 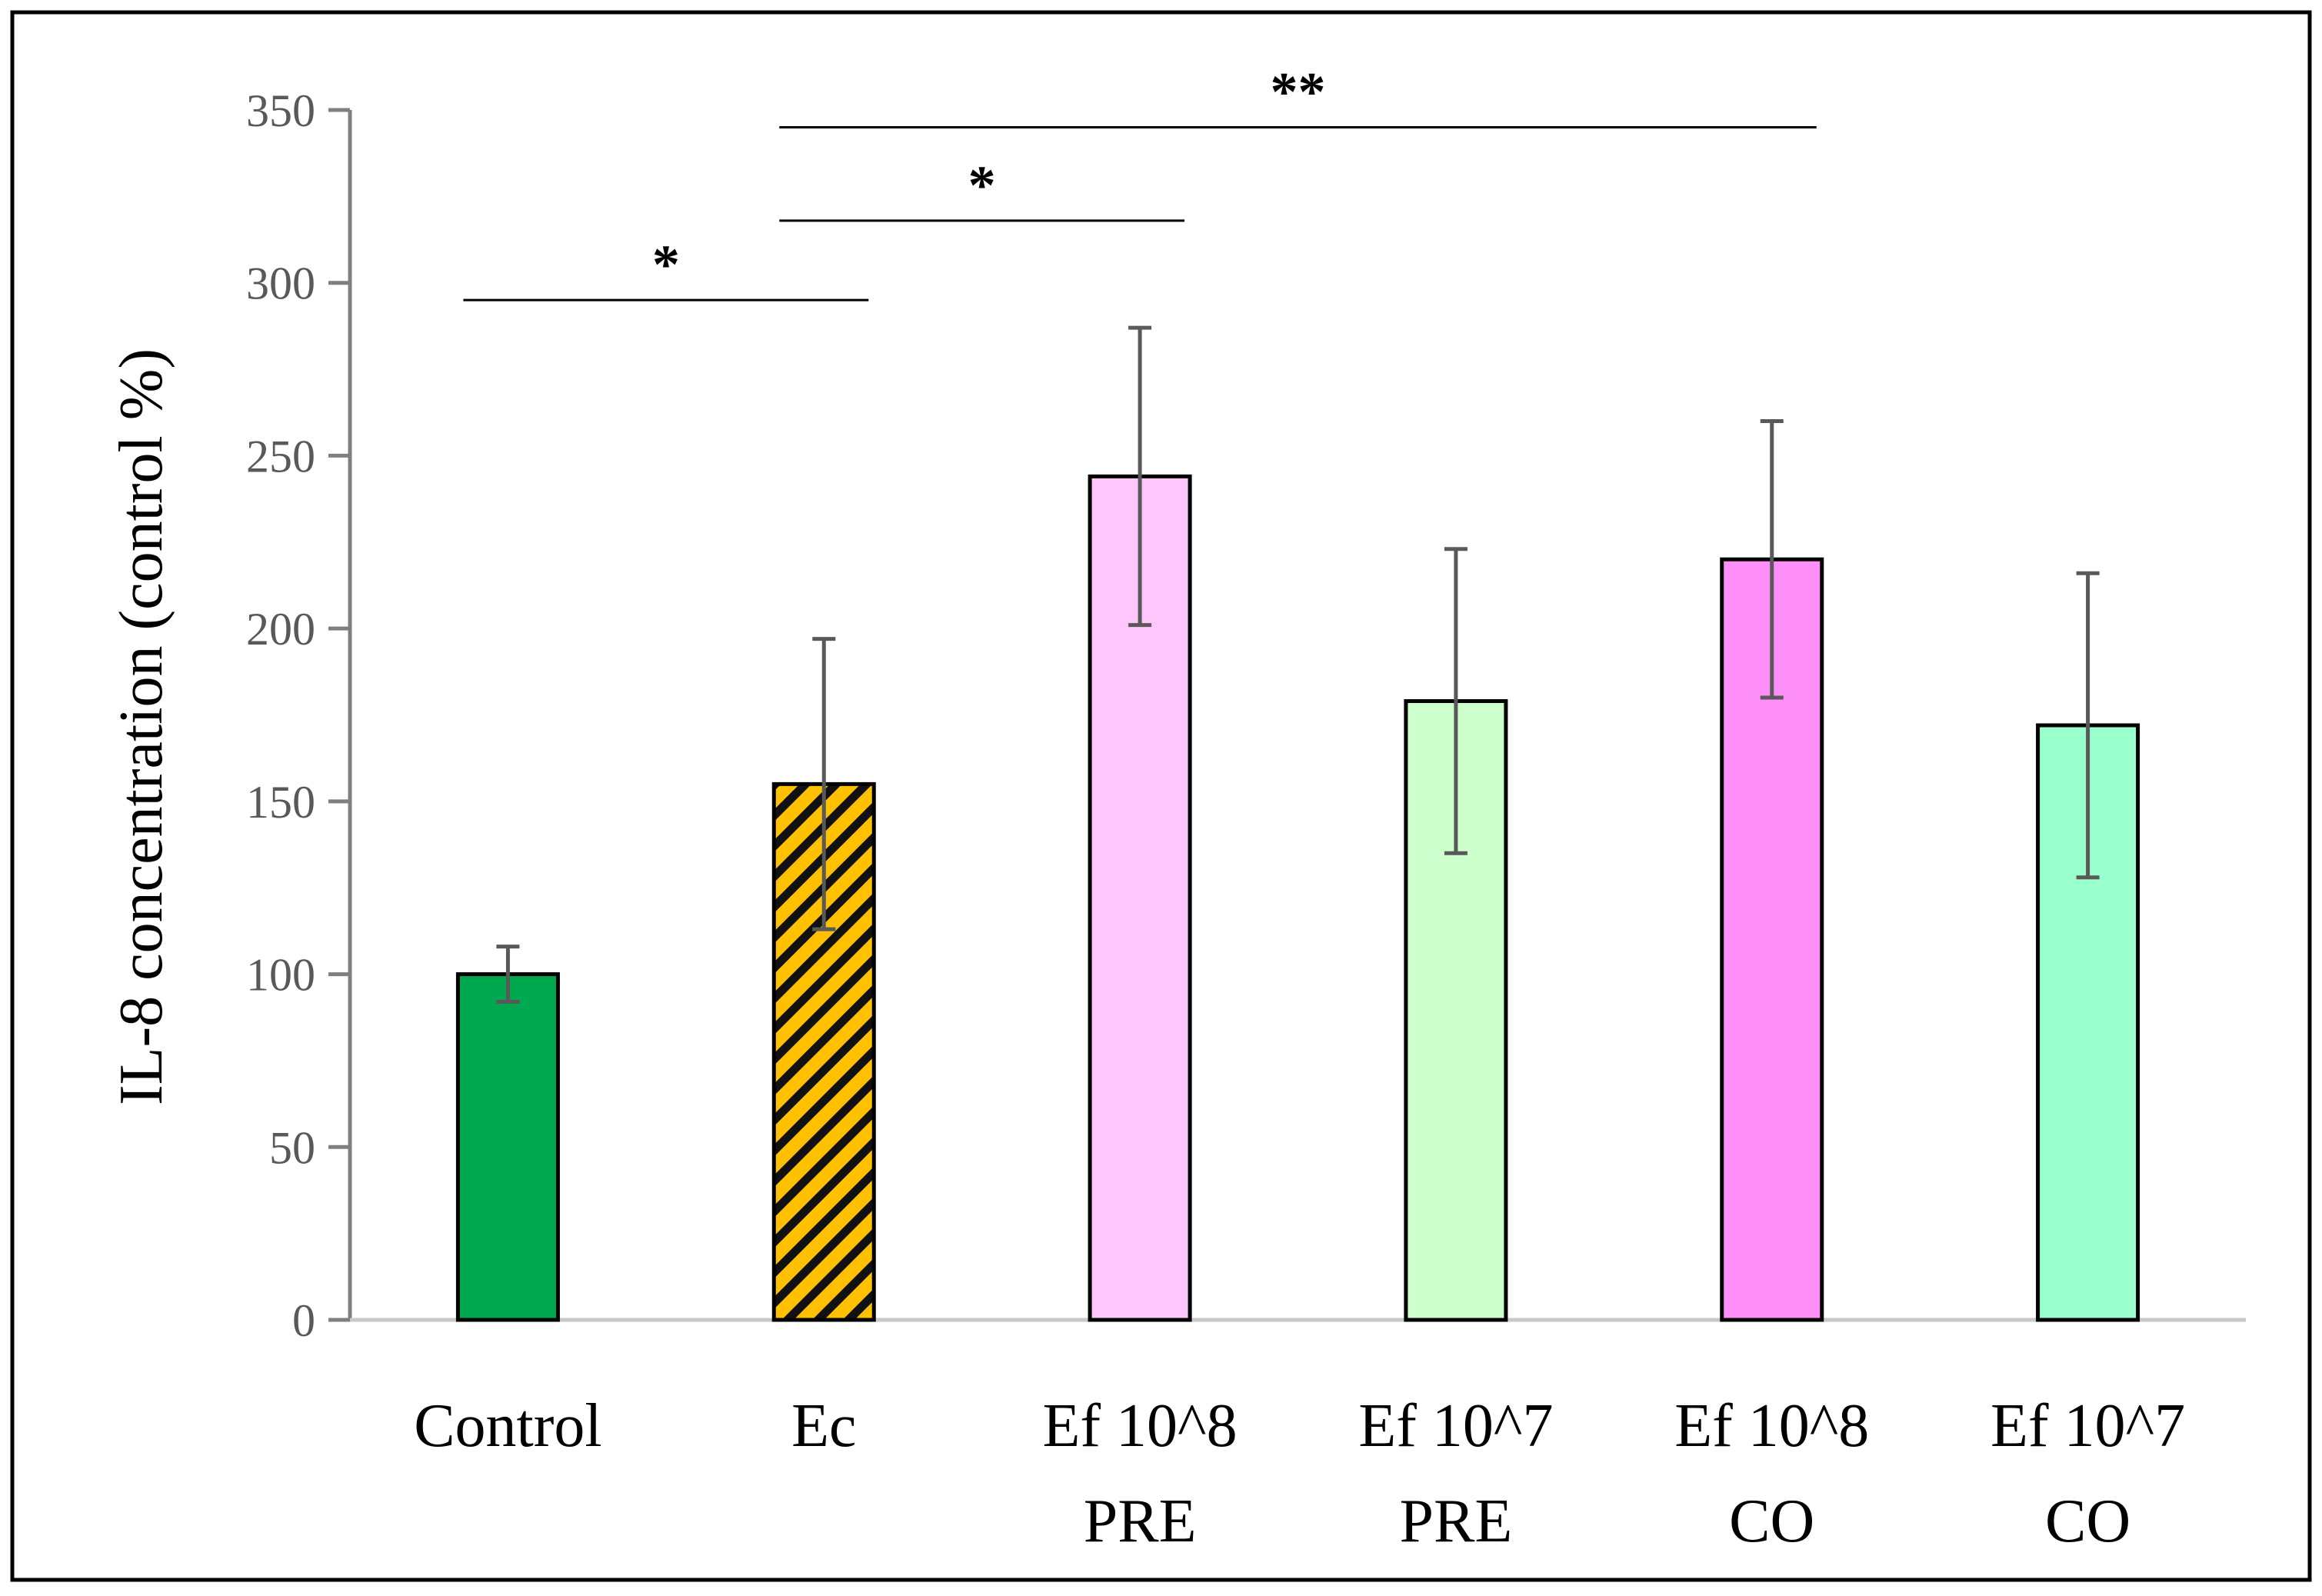 I want to click on category-label-2: Ef 10^8 PRE, so click(x=1140, y=1473).